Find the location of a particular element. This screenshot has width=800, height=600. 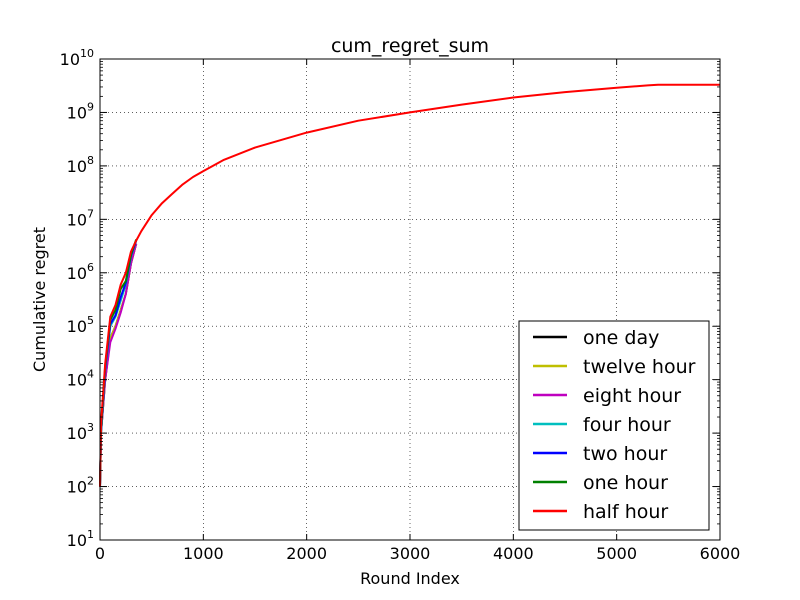

x-tick-label: 4000 is located at coordinates (513, 553).